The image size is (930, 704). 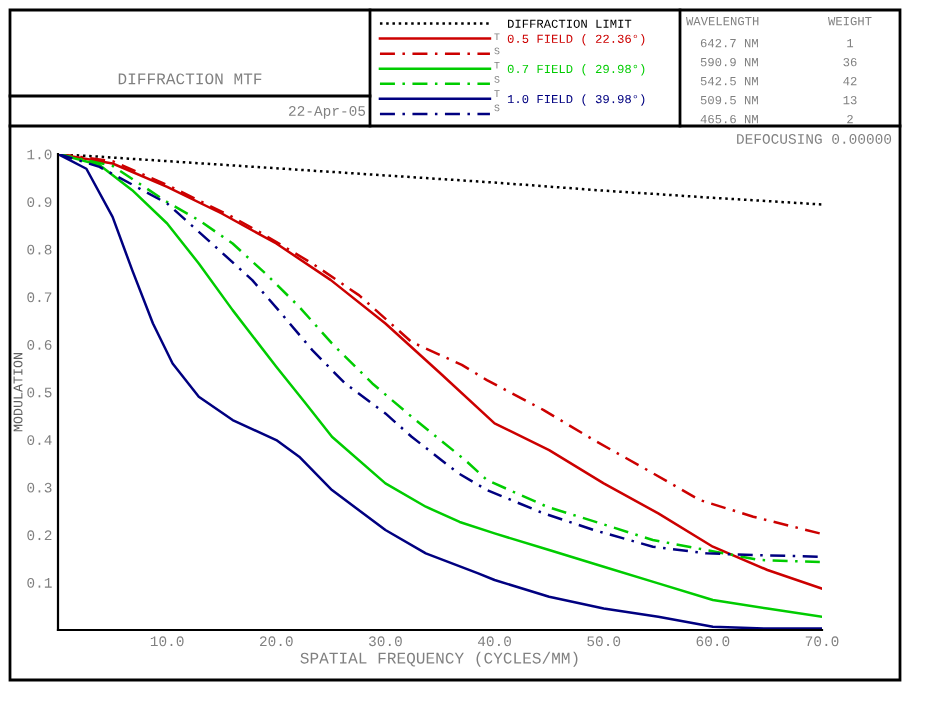 I want to click on x-axis-title: SPATIAL FREQUENCY (CYCLES/MM), so click(x=439, y=659).